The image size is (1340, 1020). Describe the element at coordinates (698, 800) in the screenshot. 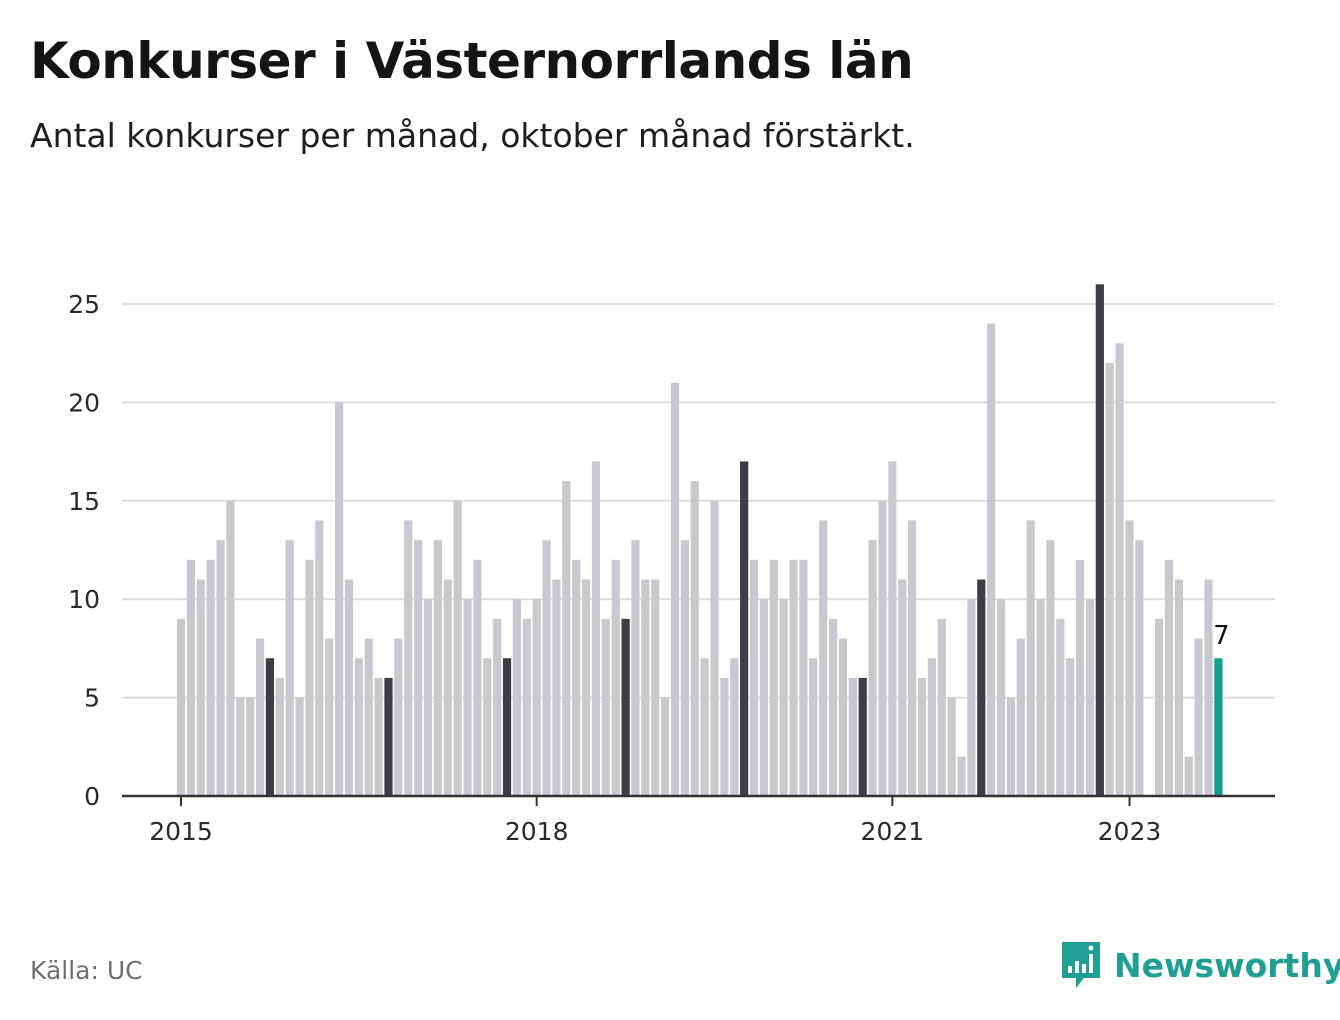

I see `axes` at that location.